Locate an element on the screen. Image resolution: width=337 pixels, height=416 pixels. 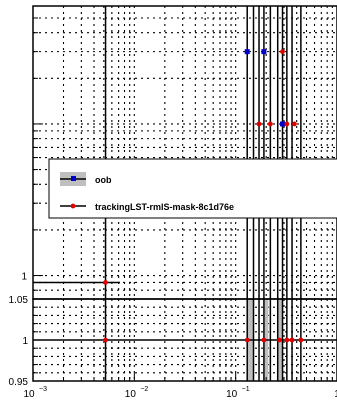
legend-oob-marker is located at coordinates (73, 178).